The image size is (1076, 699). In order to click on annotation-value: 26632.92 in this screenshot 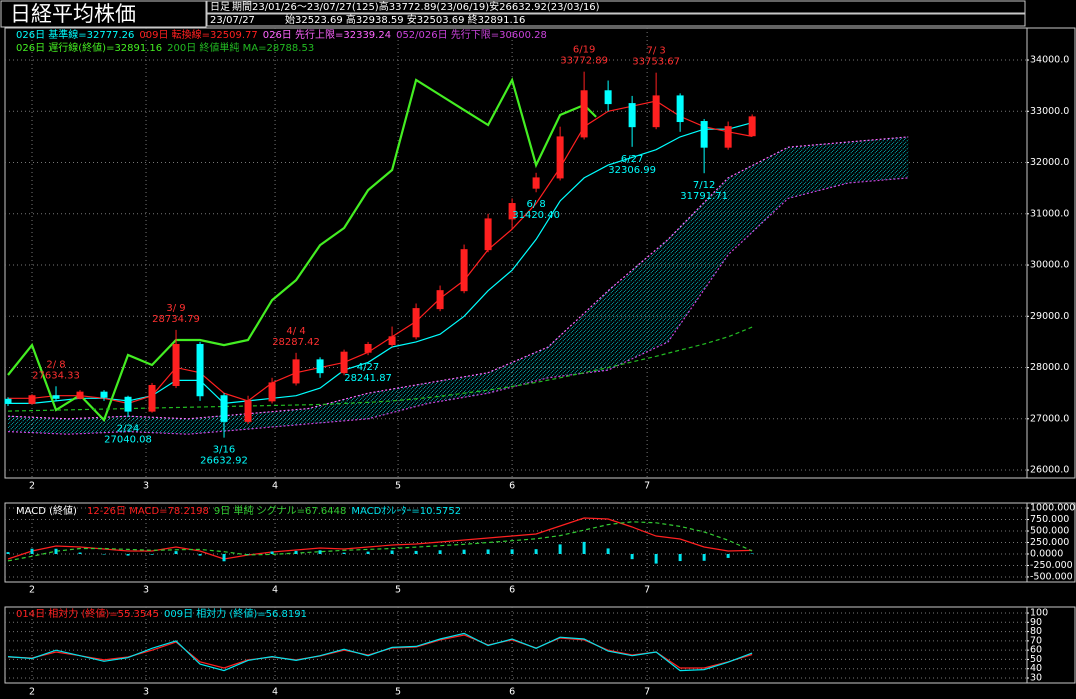, I will do `click(224, 461)`.